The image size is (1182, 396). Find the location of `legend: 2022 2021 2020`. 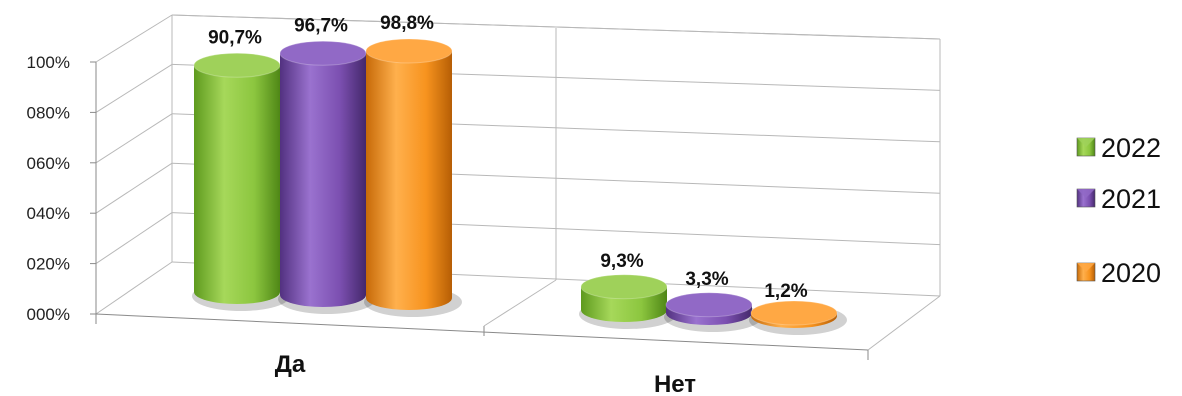

legend: 2022 2021 2020 is located at coordinates (1118, 210).